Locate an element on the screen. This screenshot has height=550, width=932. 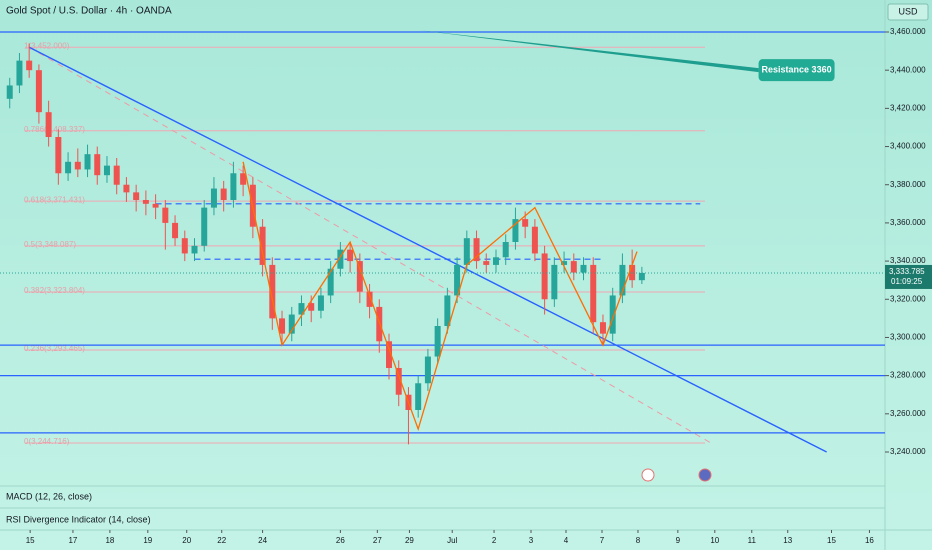
y-tick-label: 3,440.000 is located at coordinates (908, 69).